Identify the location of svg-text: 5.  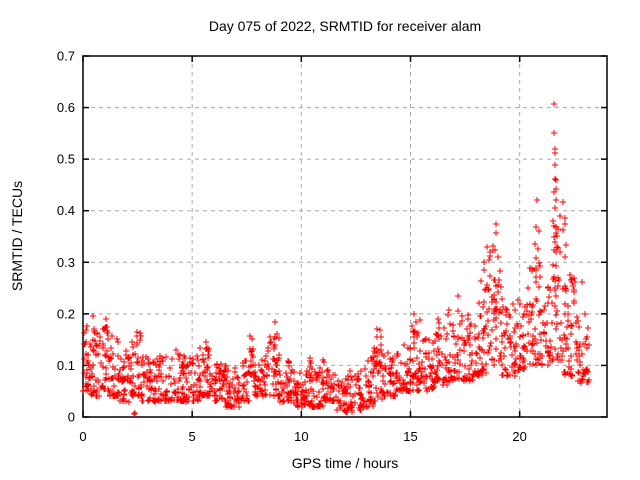
(192, 436).